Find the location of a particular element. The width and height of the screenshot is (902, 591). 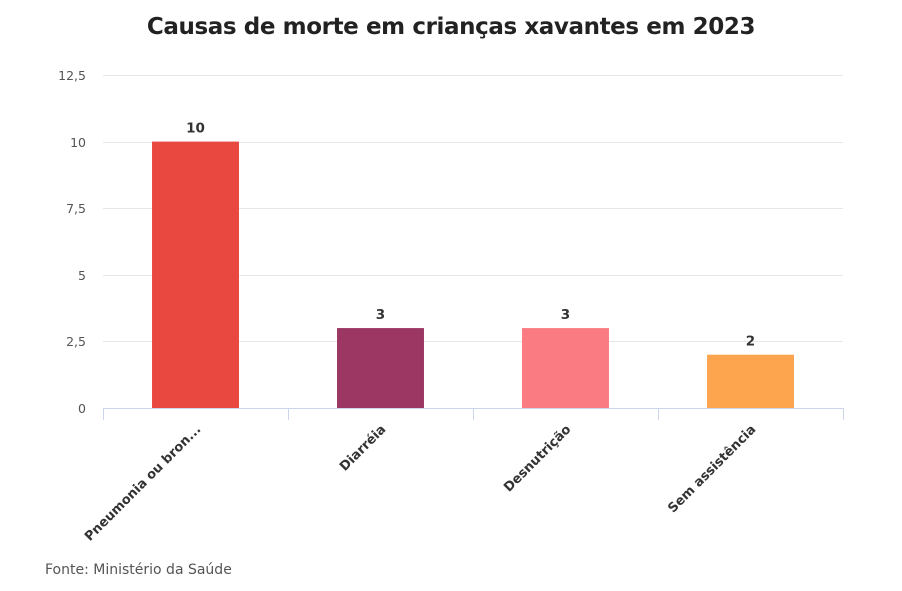

source-note: Fonte: Ministério da Saúde is located at coordinates (138, 570).